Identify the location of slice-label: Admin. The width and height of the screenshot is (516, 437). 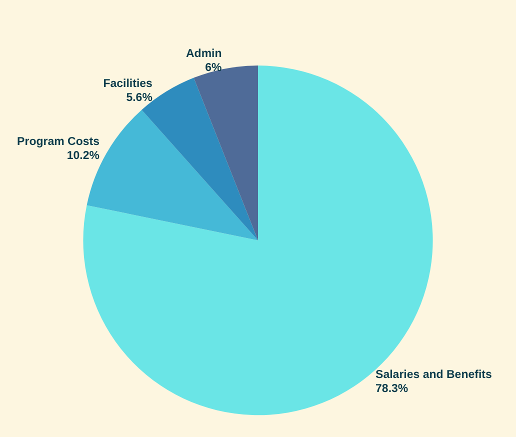
(204, 54).